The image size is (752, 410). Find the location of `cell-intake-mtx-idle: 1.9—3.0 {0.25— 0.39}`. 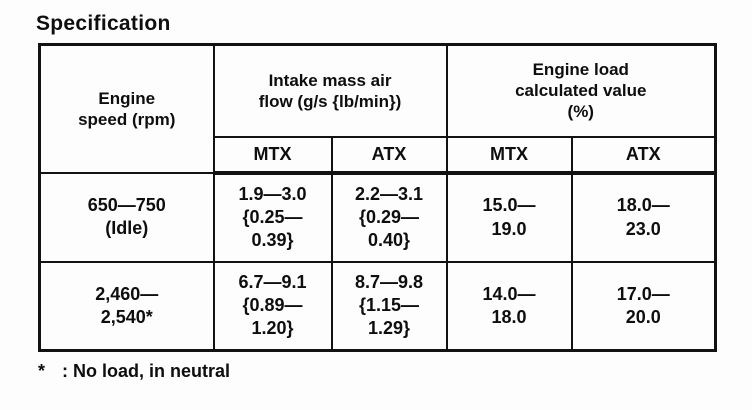

cell-intake-mtx-idle: 1.9—3.0 {0.25— 0.39} is located at coordinates (272, 217).